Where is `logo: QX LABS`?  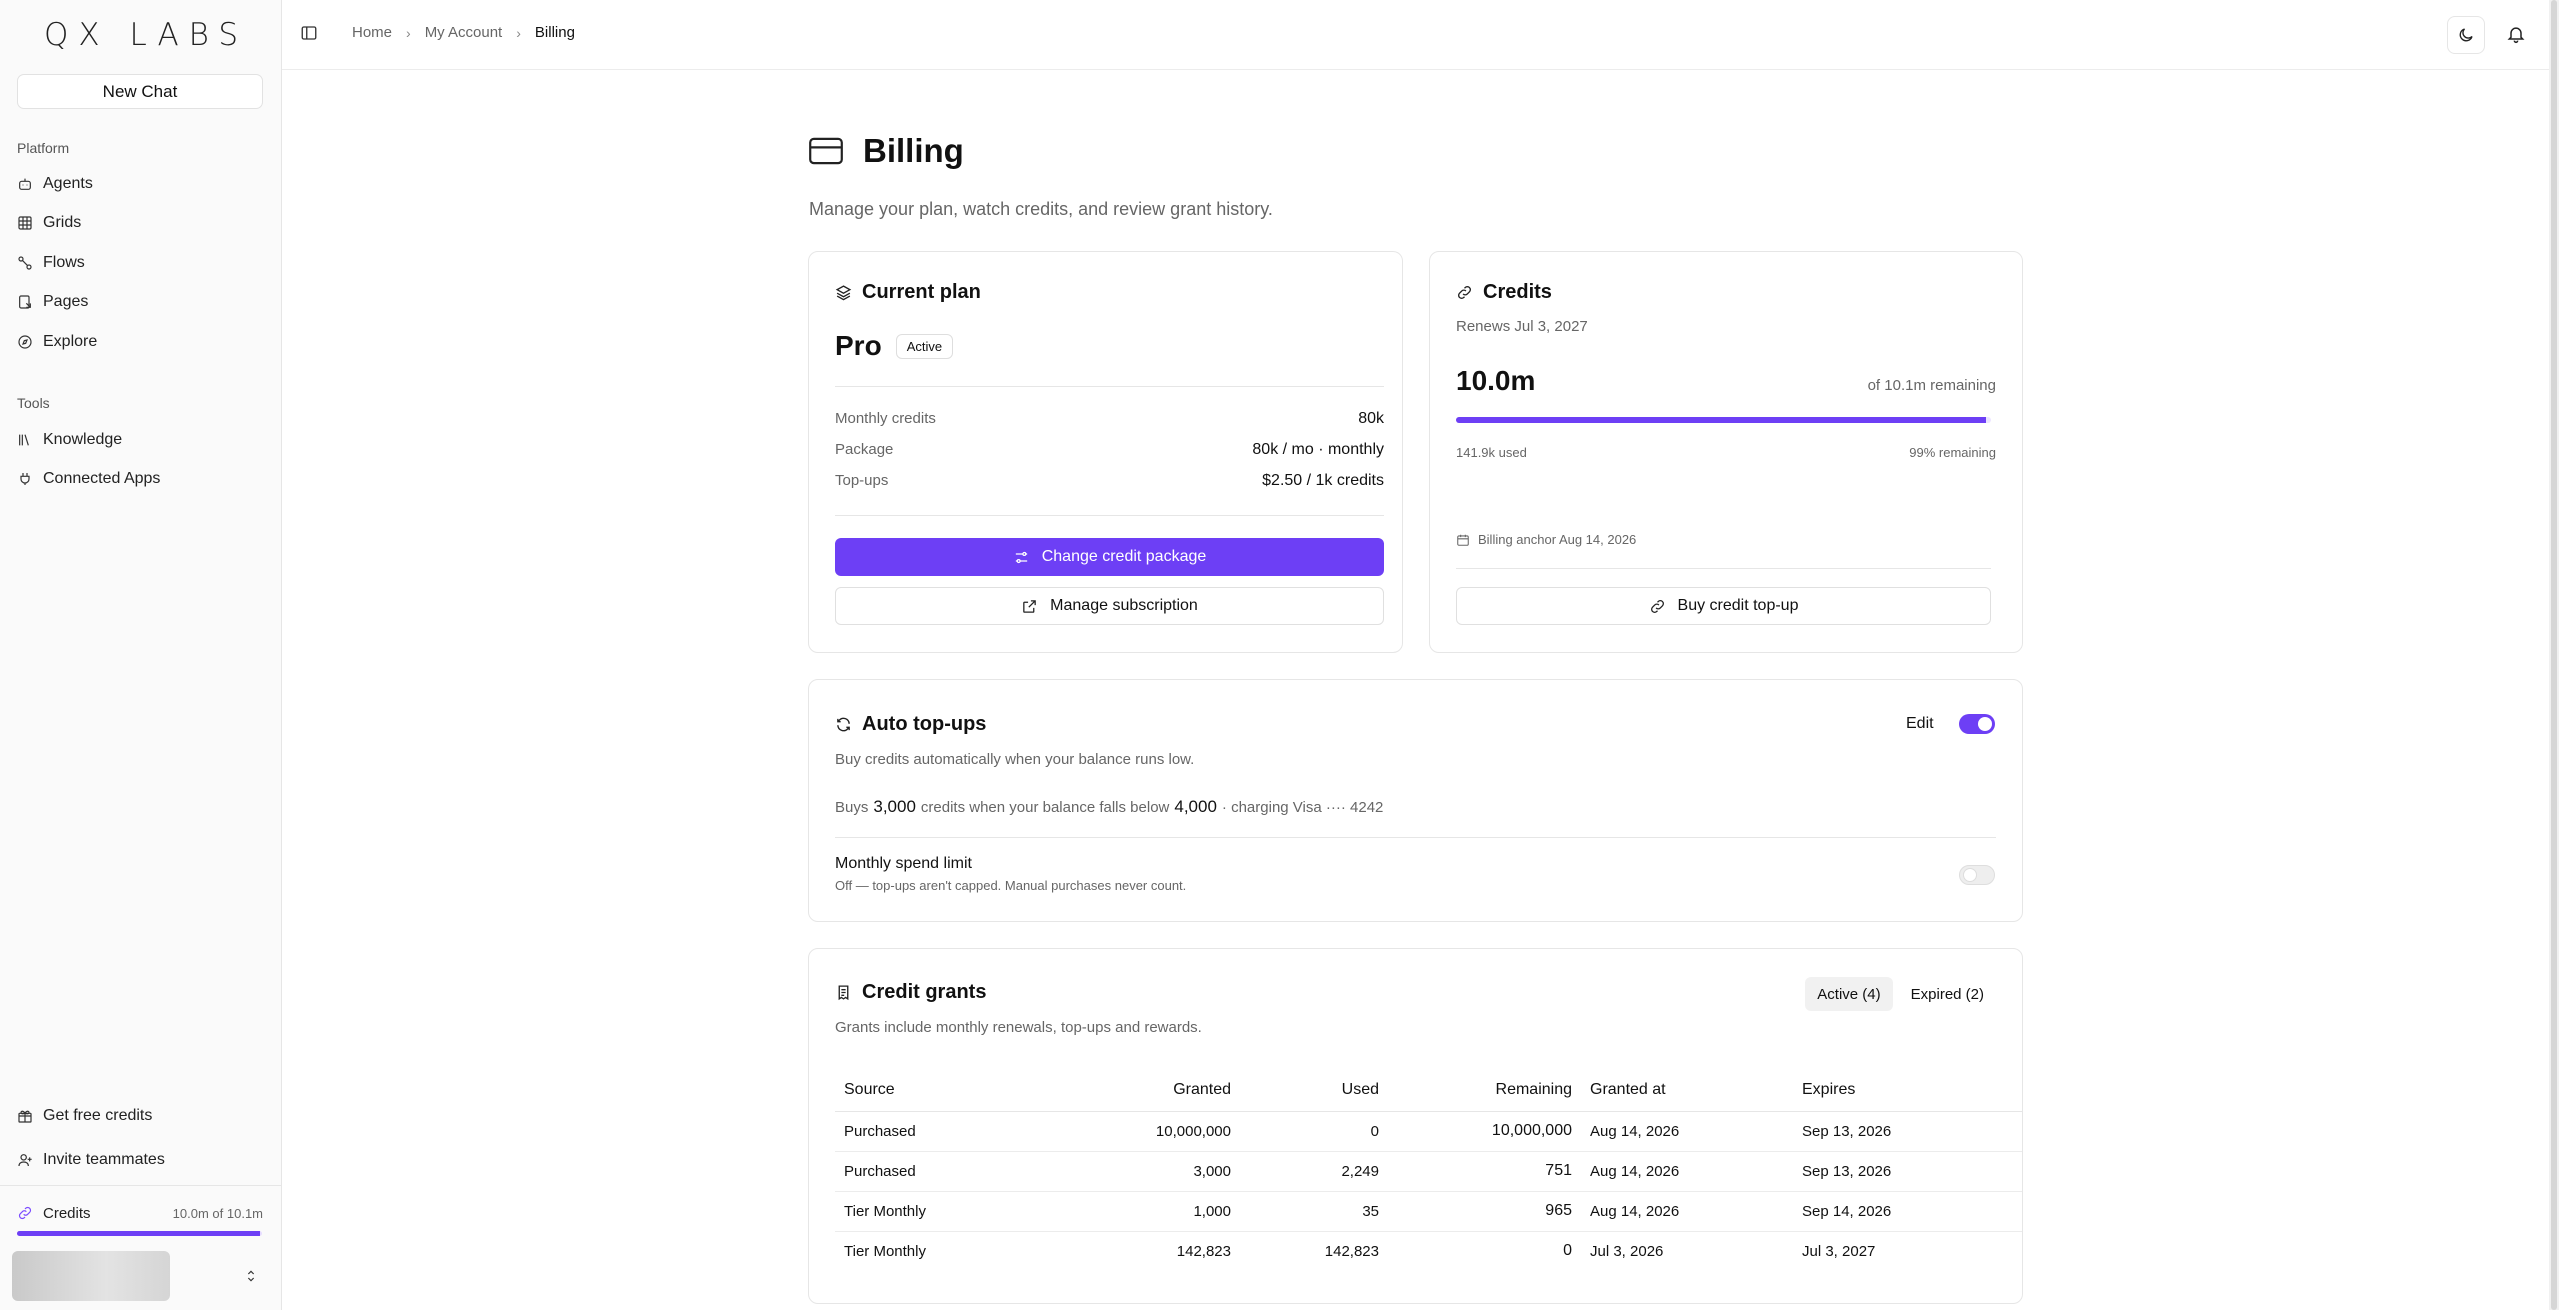
logo: QX LABS is located at coordinates (146, 35).